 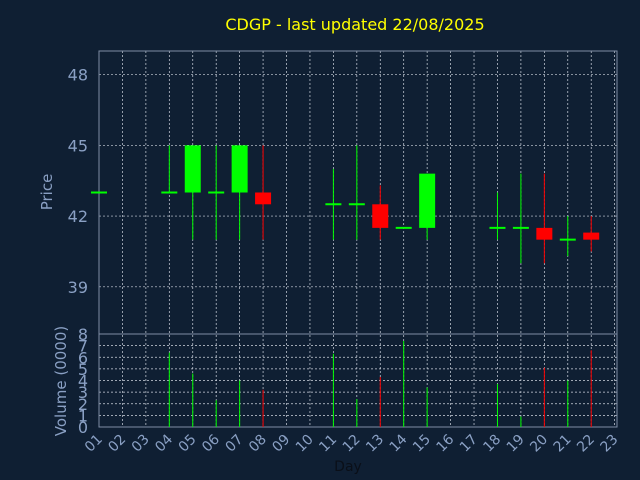 I want to click on volume-gridlines, so click(x=358, y=380).